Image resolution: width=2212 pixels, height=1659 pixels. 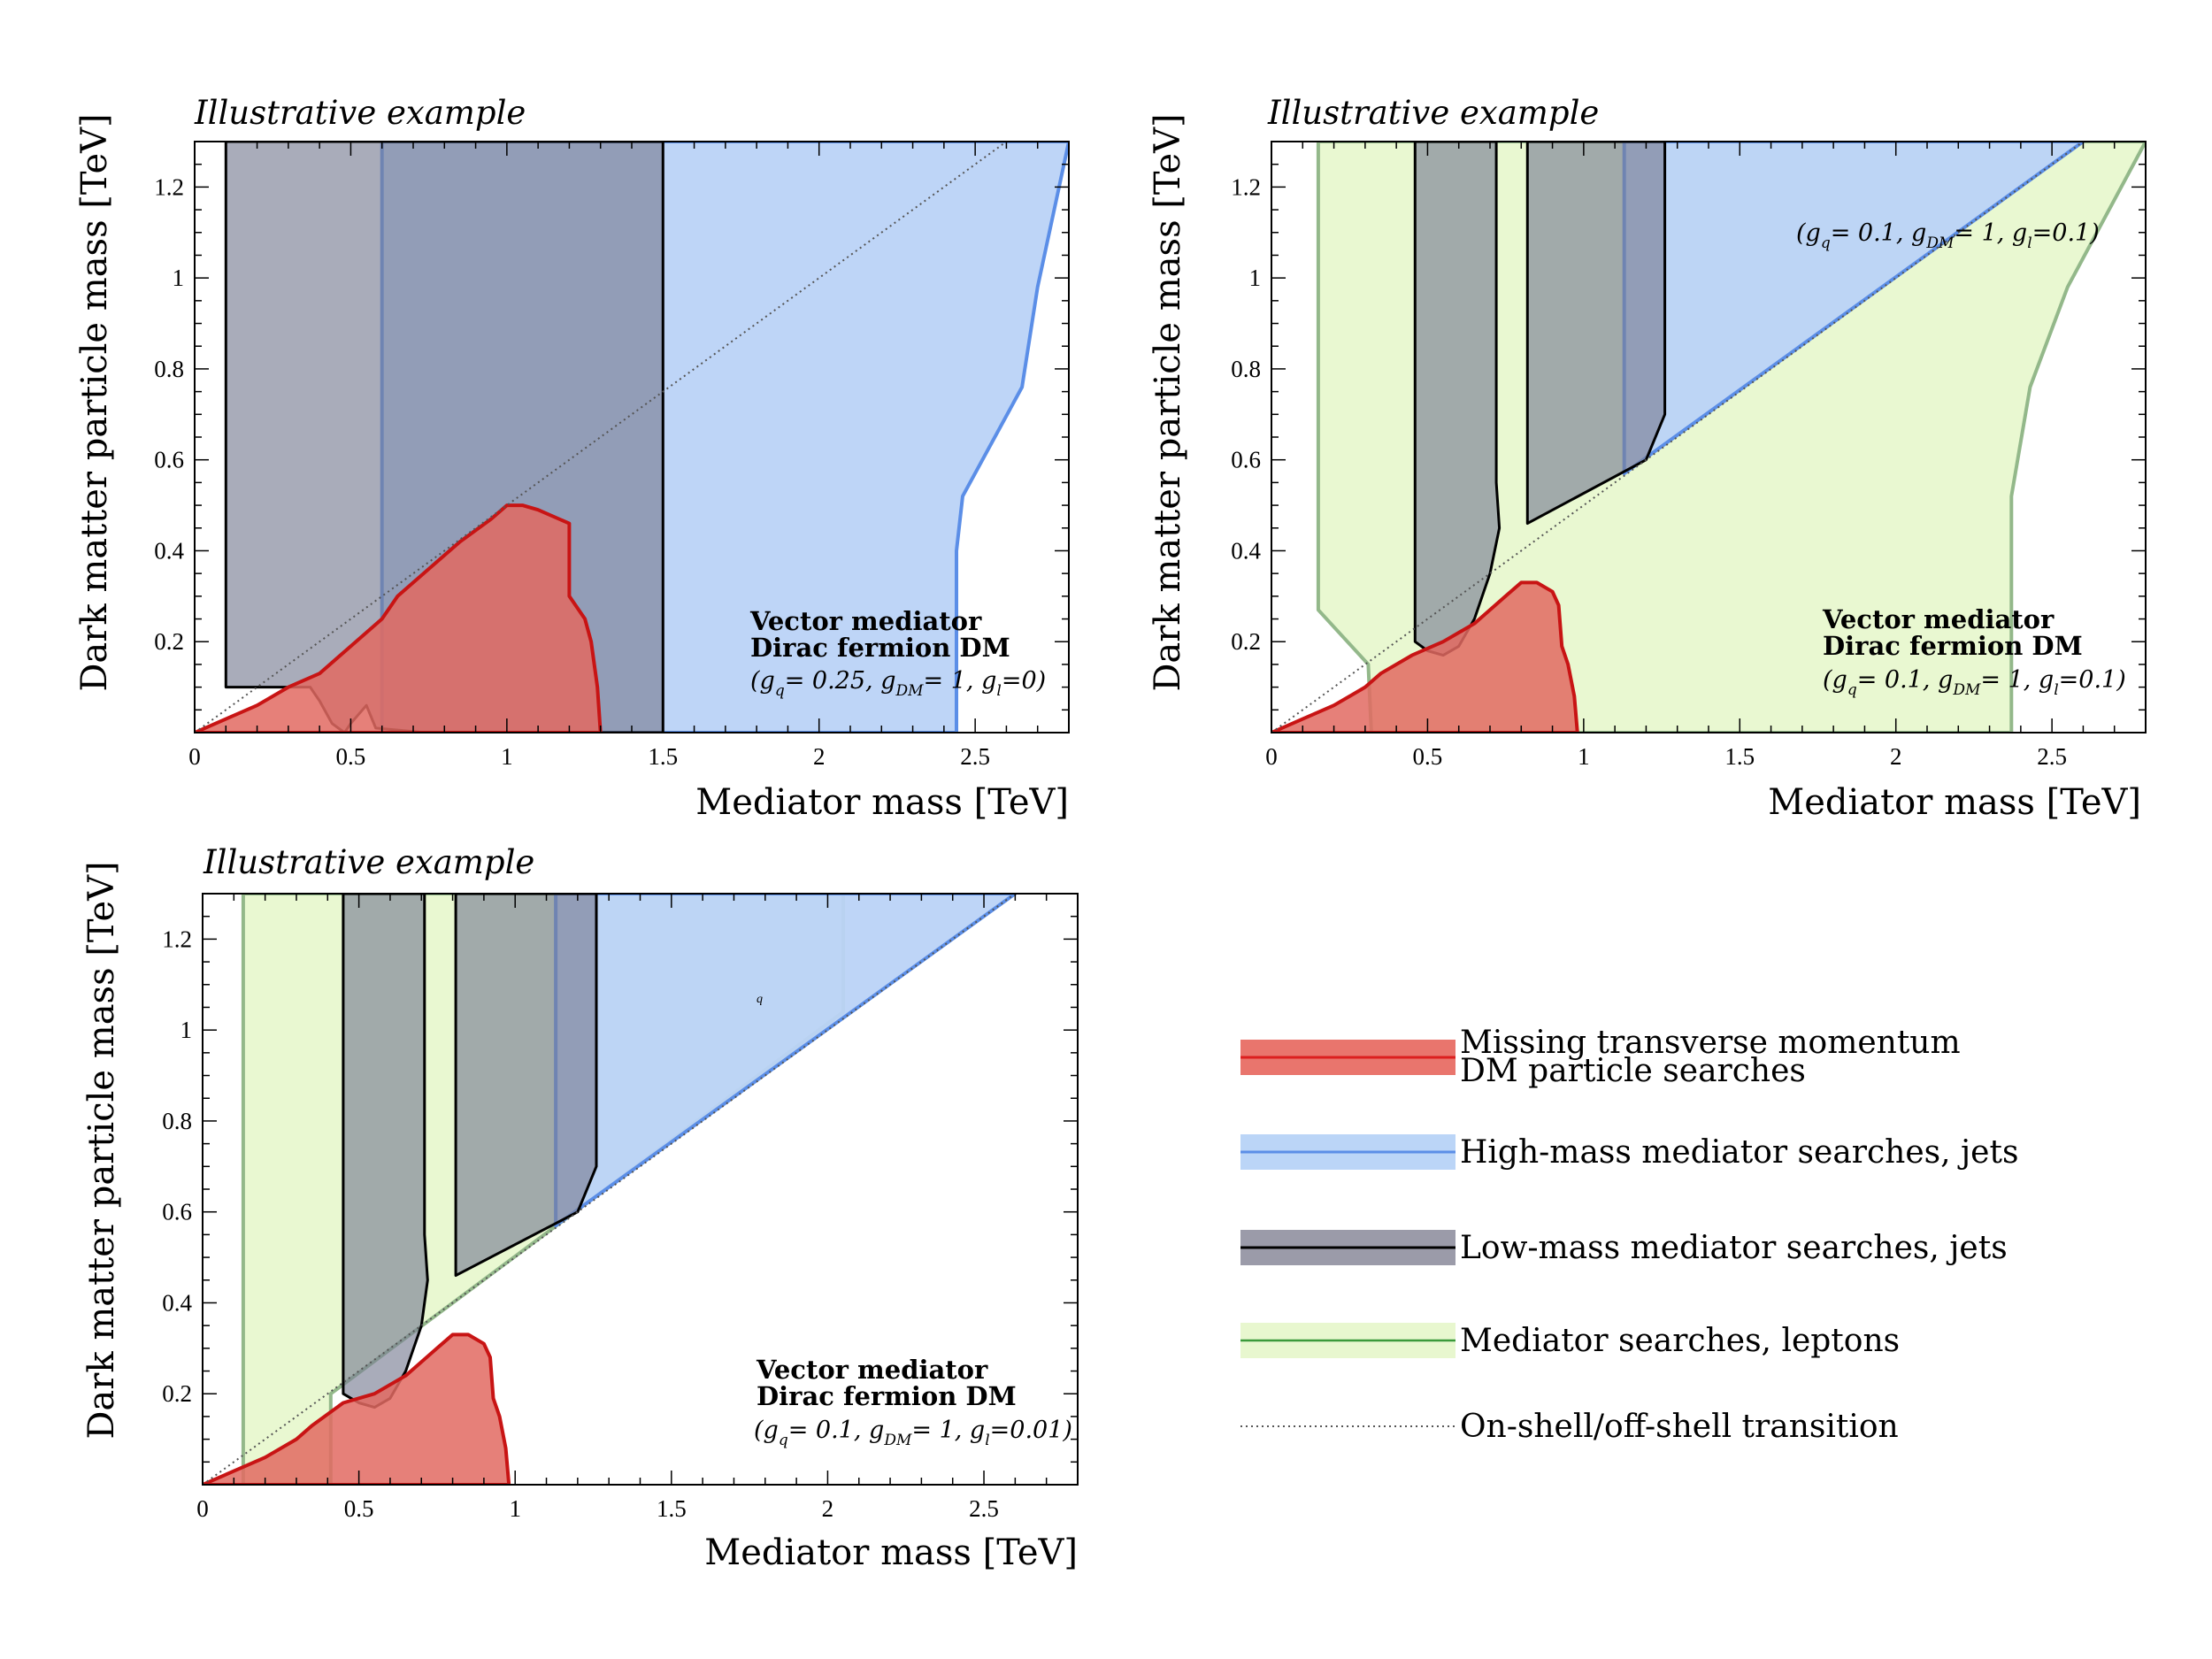 I want to click on legend-label-met-1: Missing transverse momentum, so click(x=1711, y=1043).